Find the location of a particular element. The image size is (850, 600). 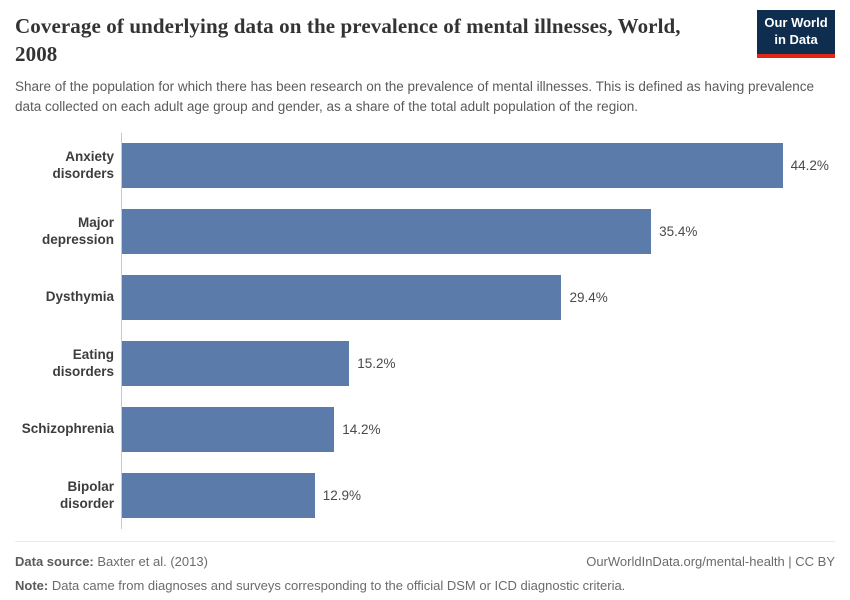

bar-row: Schizophrenia 14.2% is located at coordinates (425, 429).